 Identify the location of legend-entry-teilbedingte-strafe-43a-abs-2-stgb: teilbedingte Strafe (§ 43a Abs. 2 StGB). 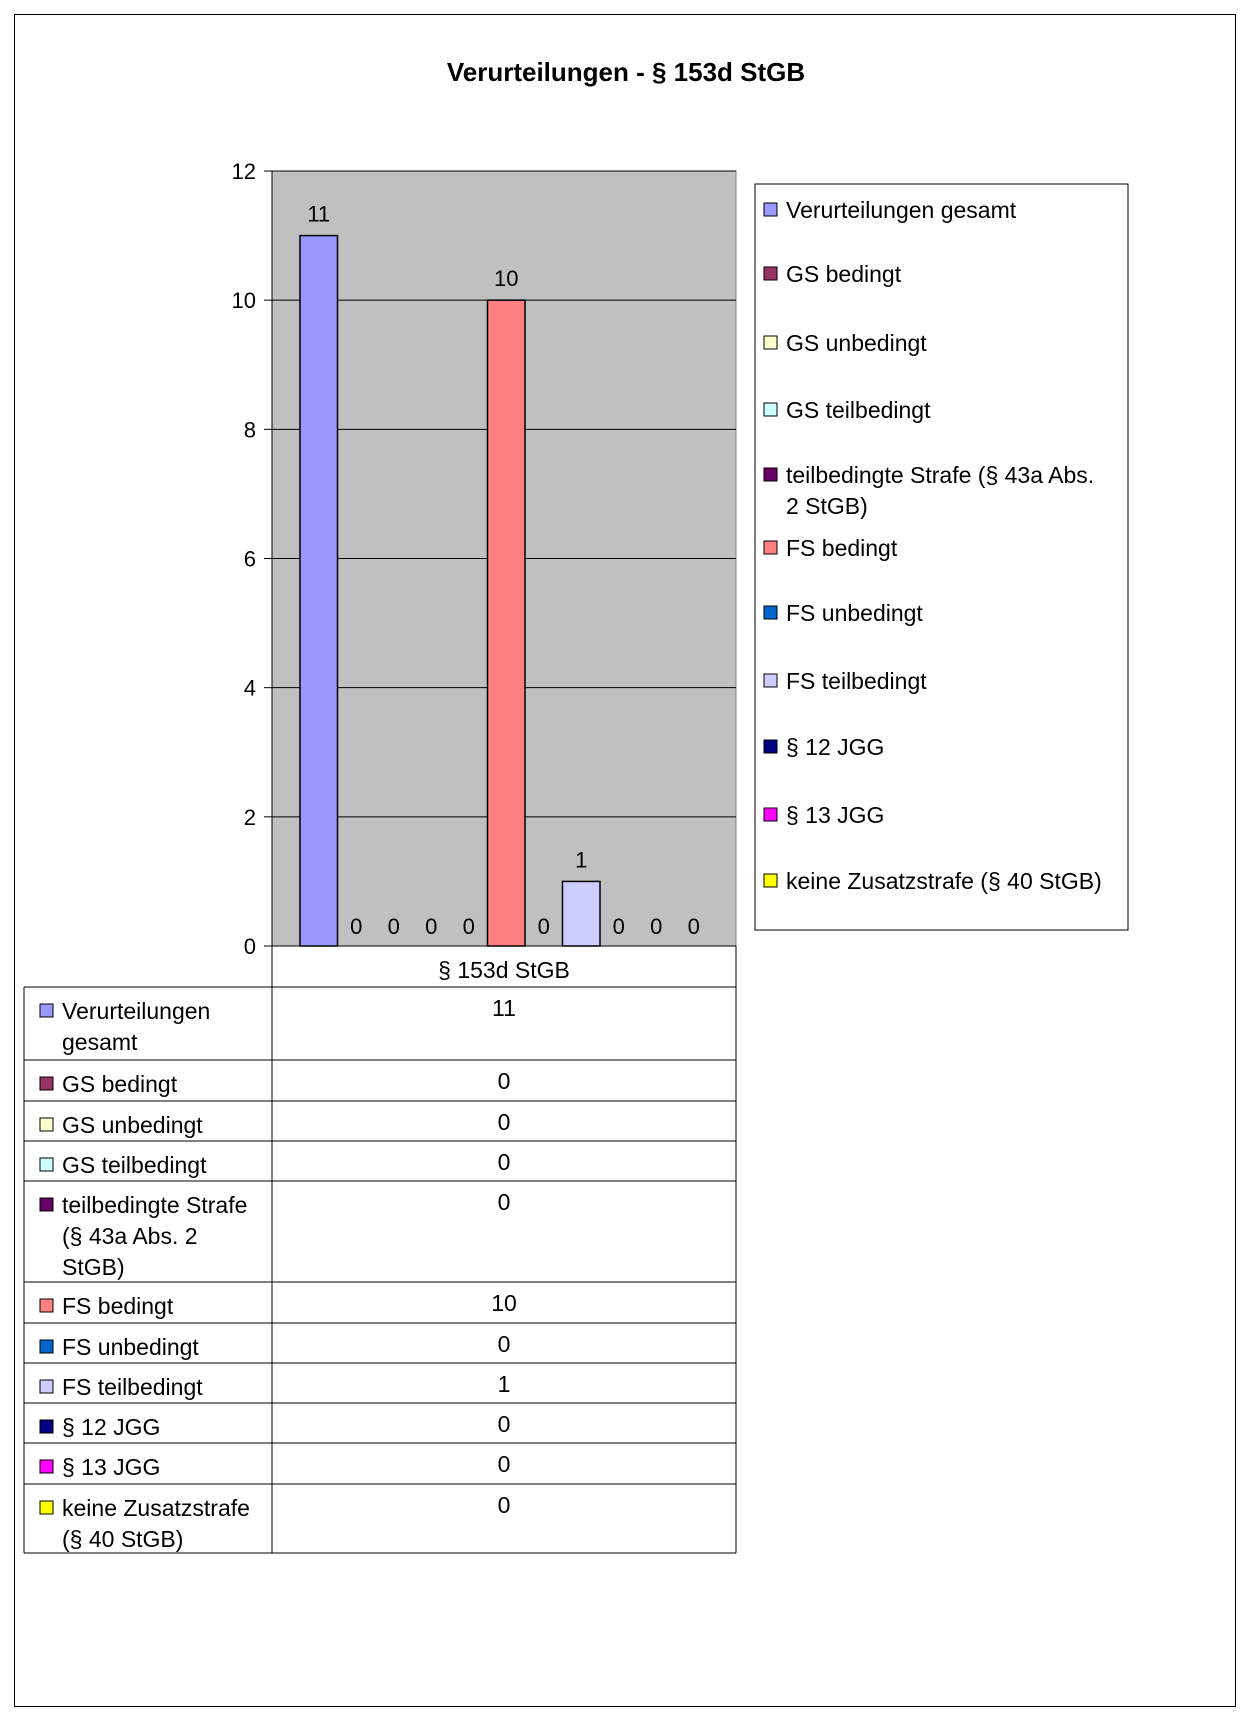
(928, 490).